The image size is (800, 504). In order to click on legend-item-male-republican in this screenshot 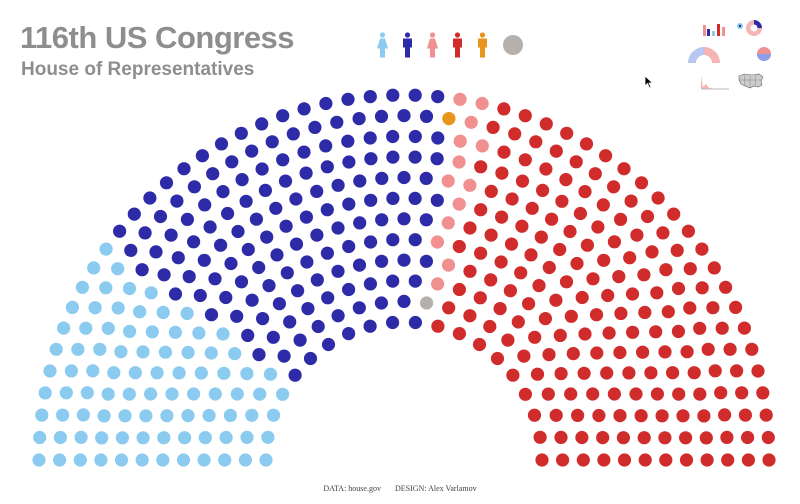, I will do `click(457, 45)`.